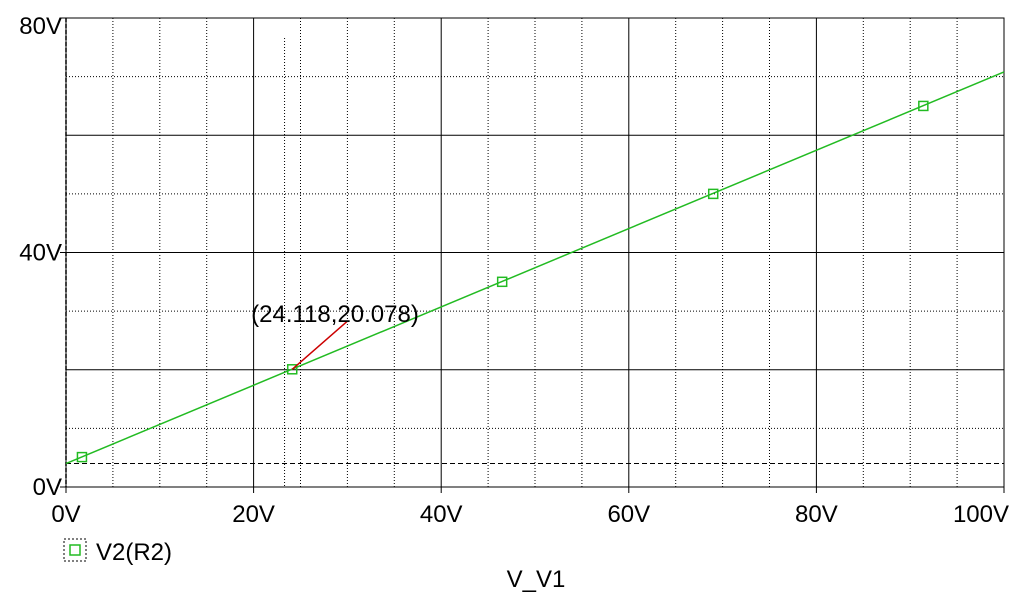 The width and height of the screenshot is (1011, 592). What do you see at coordinates (40, 253) in the screenshot?
I see `y-tick-label: 40V` at bounding box center [40, 253].